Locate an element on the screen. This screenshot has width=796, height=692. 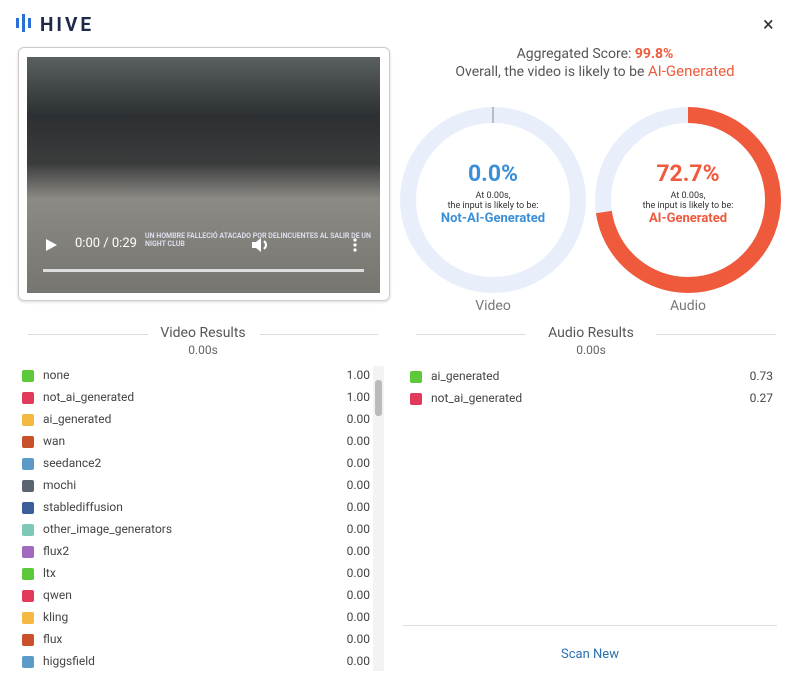
logo-icon is located at coordinates (23, 23).